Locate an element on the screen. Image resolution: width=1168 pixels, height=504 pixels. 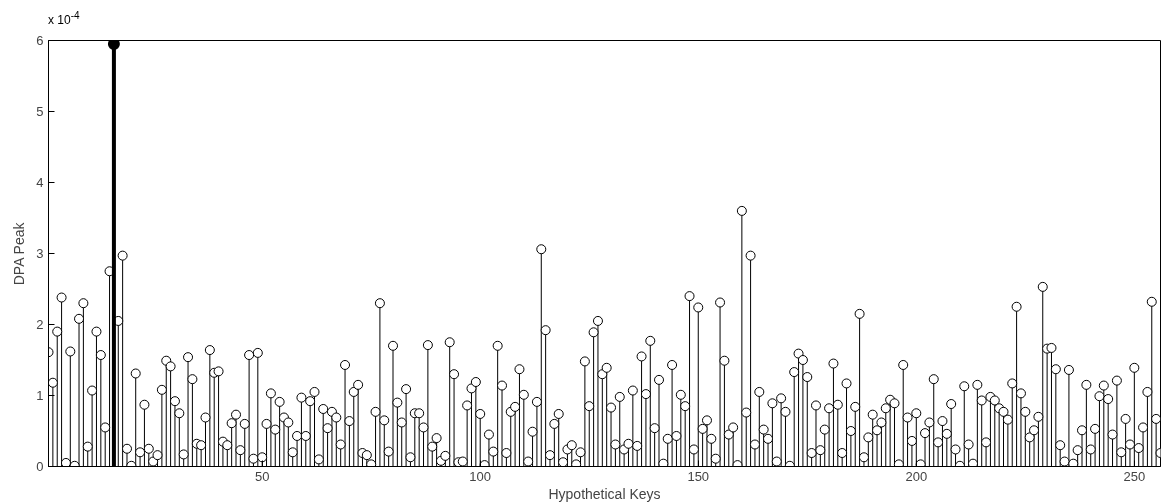
x-tick-label: 150 is located at coordinates (698, 476).